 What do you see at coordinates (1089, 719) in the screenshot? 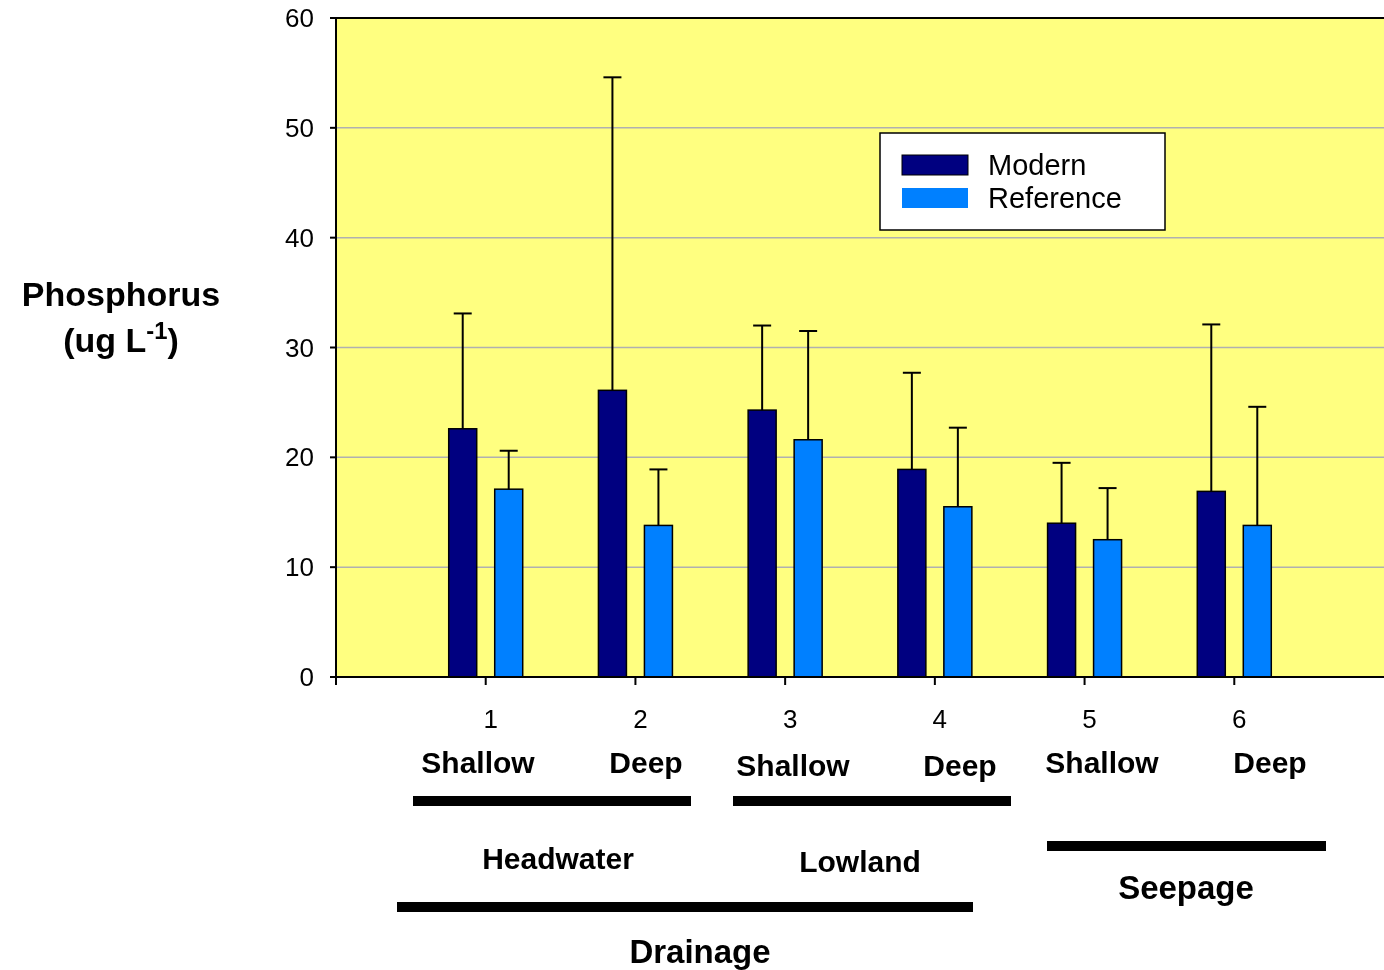
I see `x-tick-label: 5` at bounding box center [1089, 719].